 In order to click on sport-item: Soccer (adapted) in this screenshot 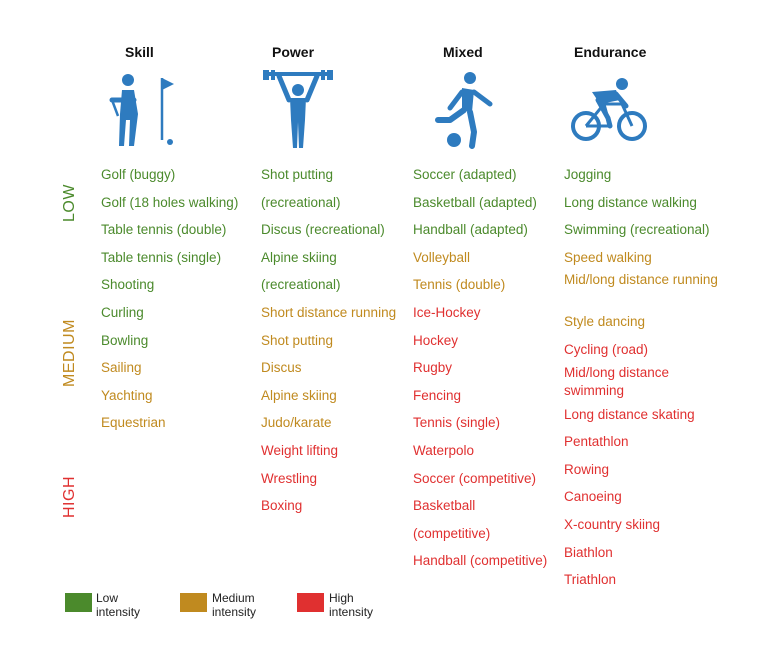, I will do `click(465, 174)`.